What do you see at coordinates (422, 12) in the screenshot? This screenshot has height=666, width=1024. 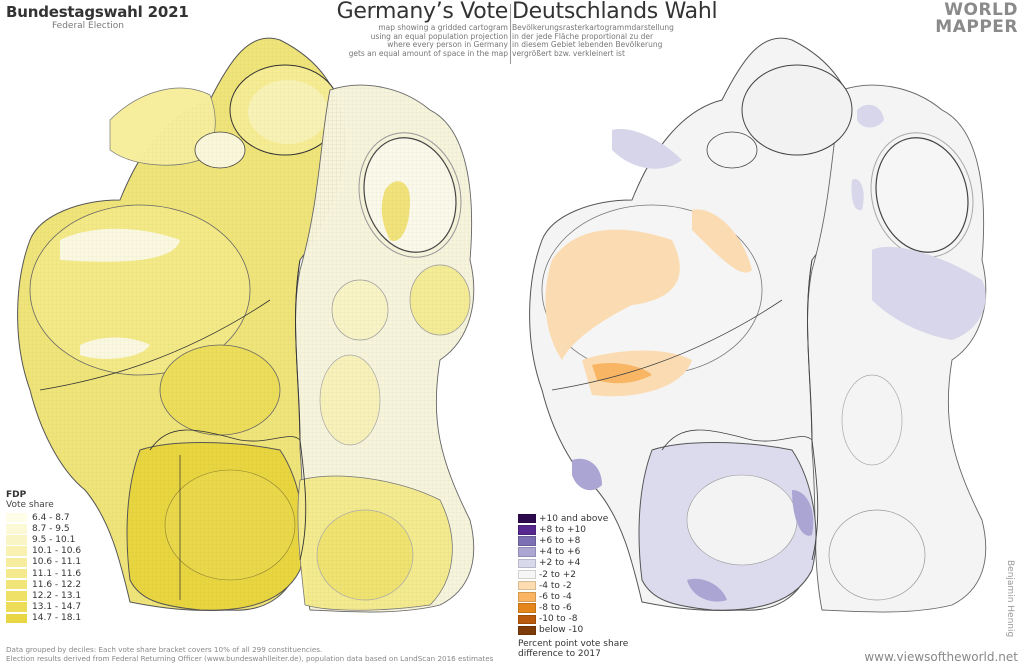 I see `title-en: Germany’s Vote` at bounding box center [422, 12].